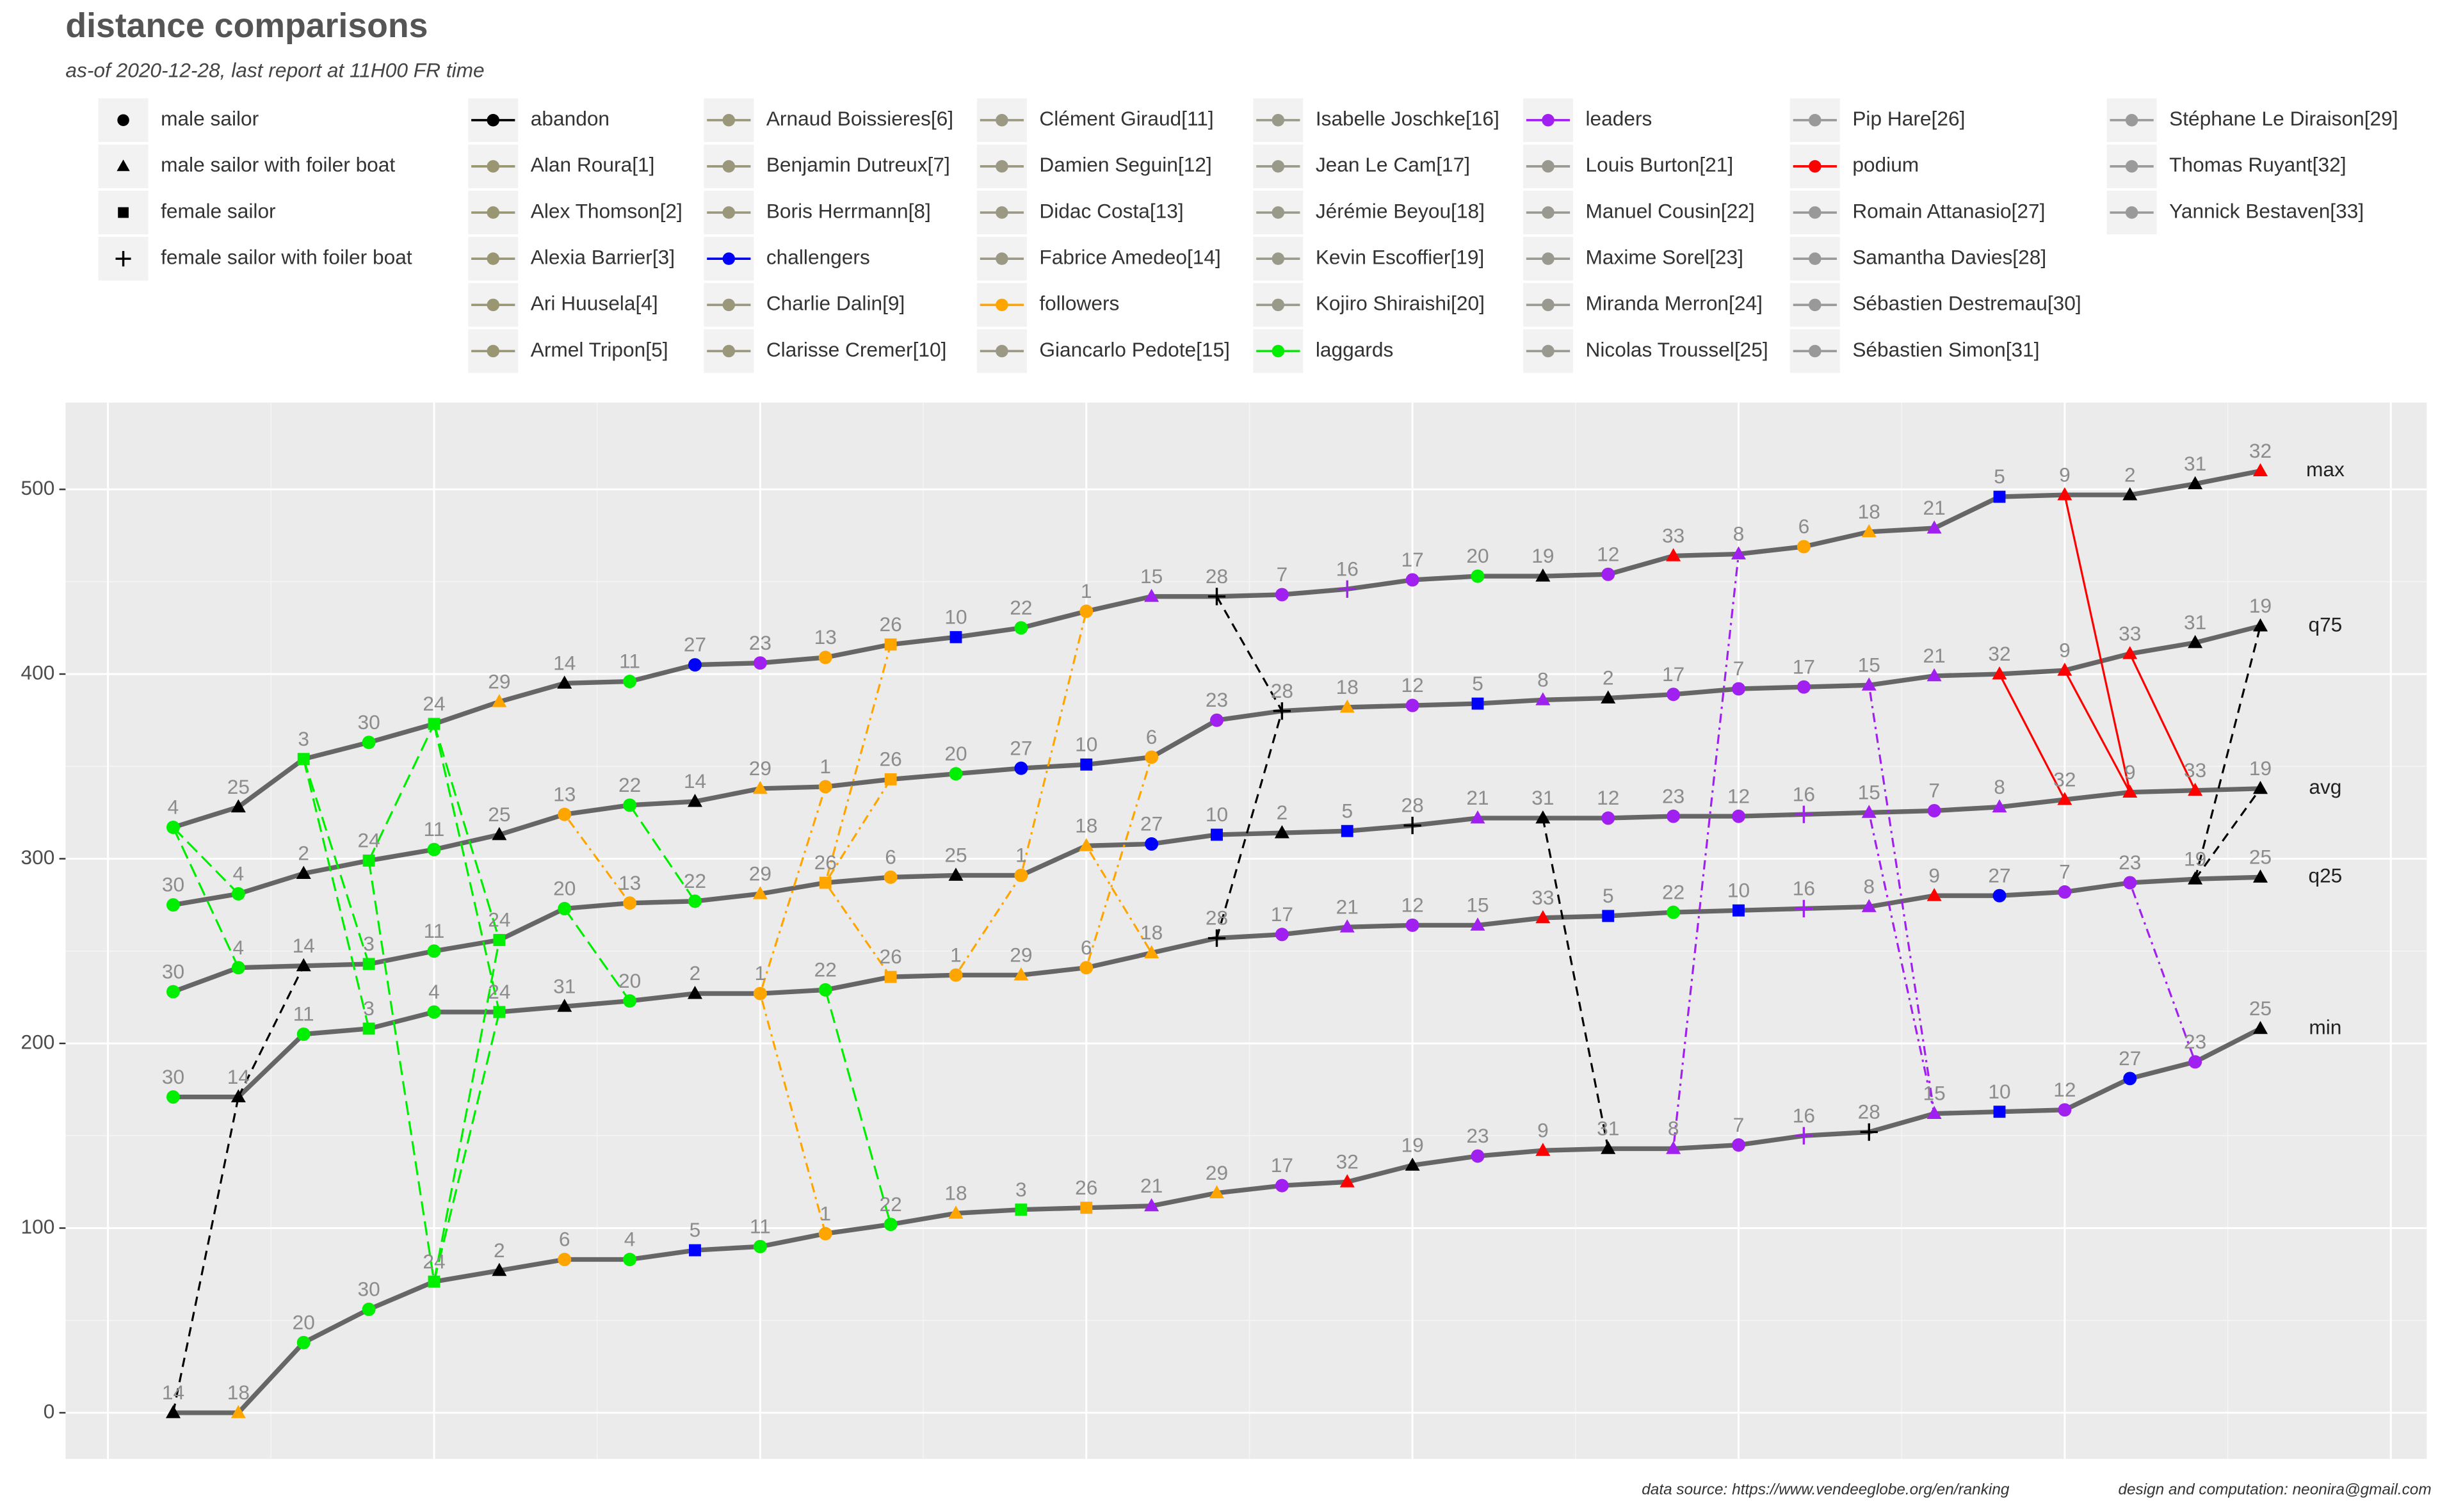 This screenshot has height=1512, width=2447. I want to click on legend-label: Nicolas Troussel[25], so click(1677, 349).